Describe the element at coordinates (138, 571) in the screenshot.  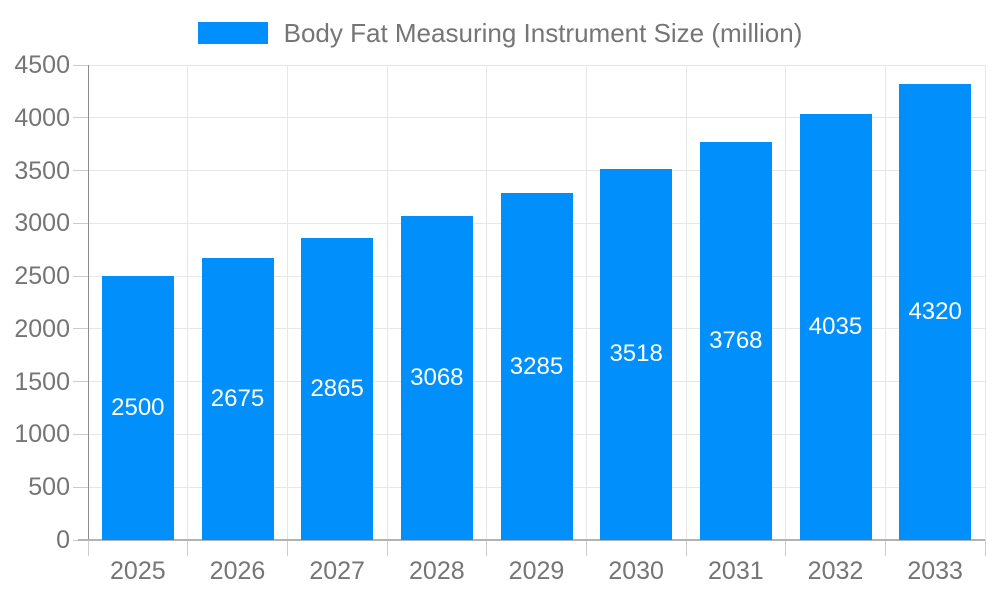
I see `x-axis-label: 2025` at that location.